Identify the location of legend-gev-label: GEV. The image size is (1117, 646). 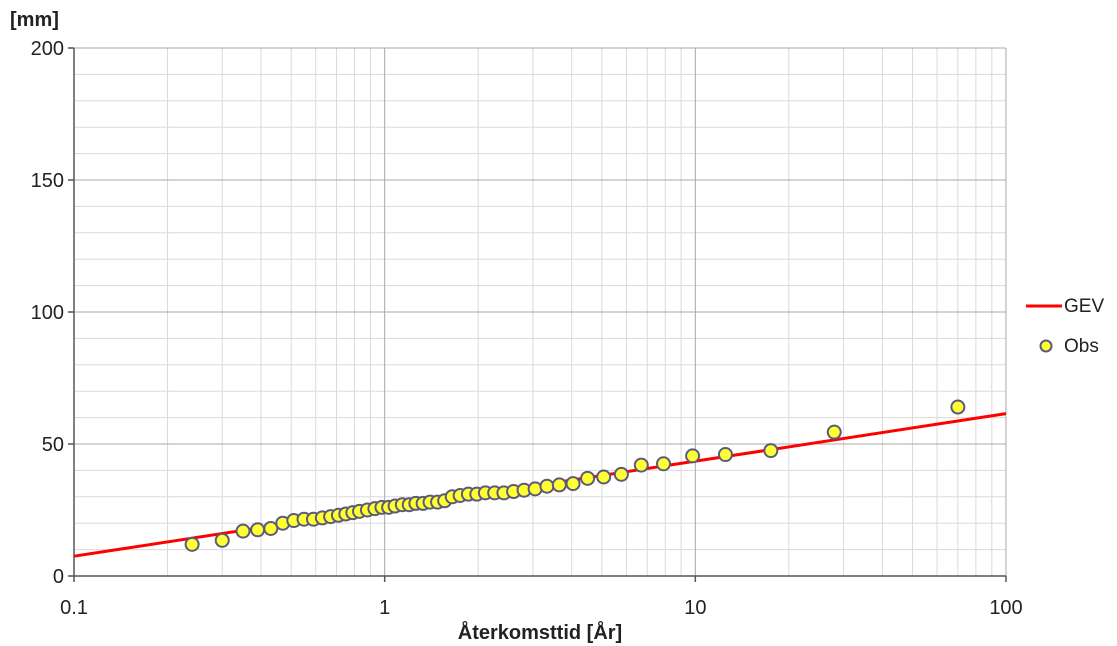
(1084, 306).